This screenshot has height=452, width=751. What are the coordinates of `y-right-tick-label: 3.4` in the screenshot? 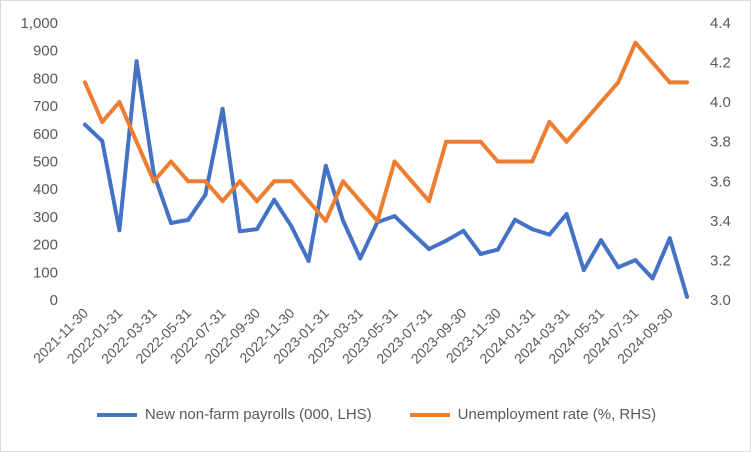 It's located at (720, 221).